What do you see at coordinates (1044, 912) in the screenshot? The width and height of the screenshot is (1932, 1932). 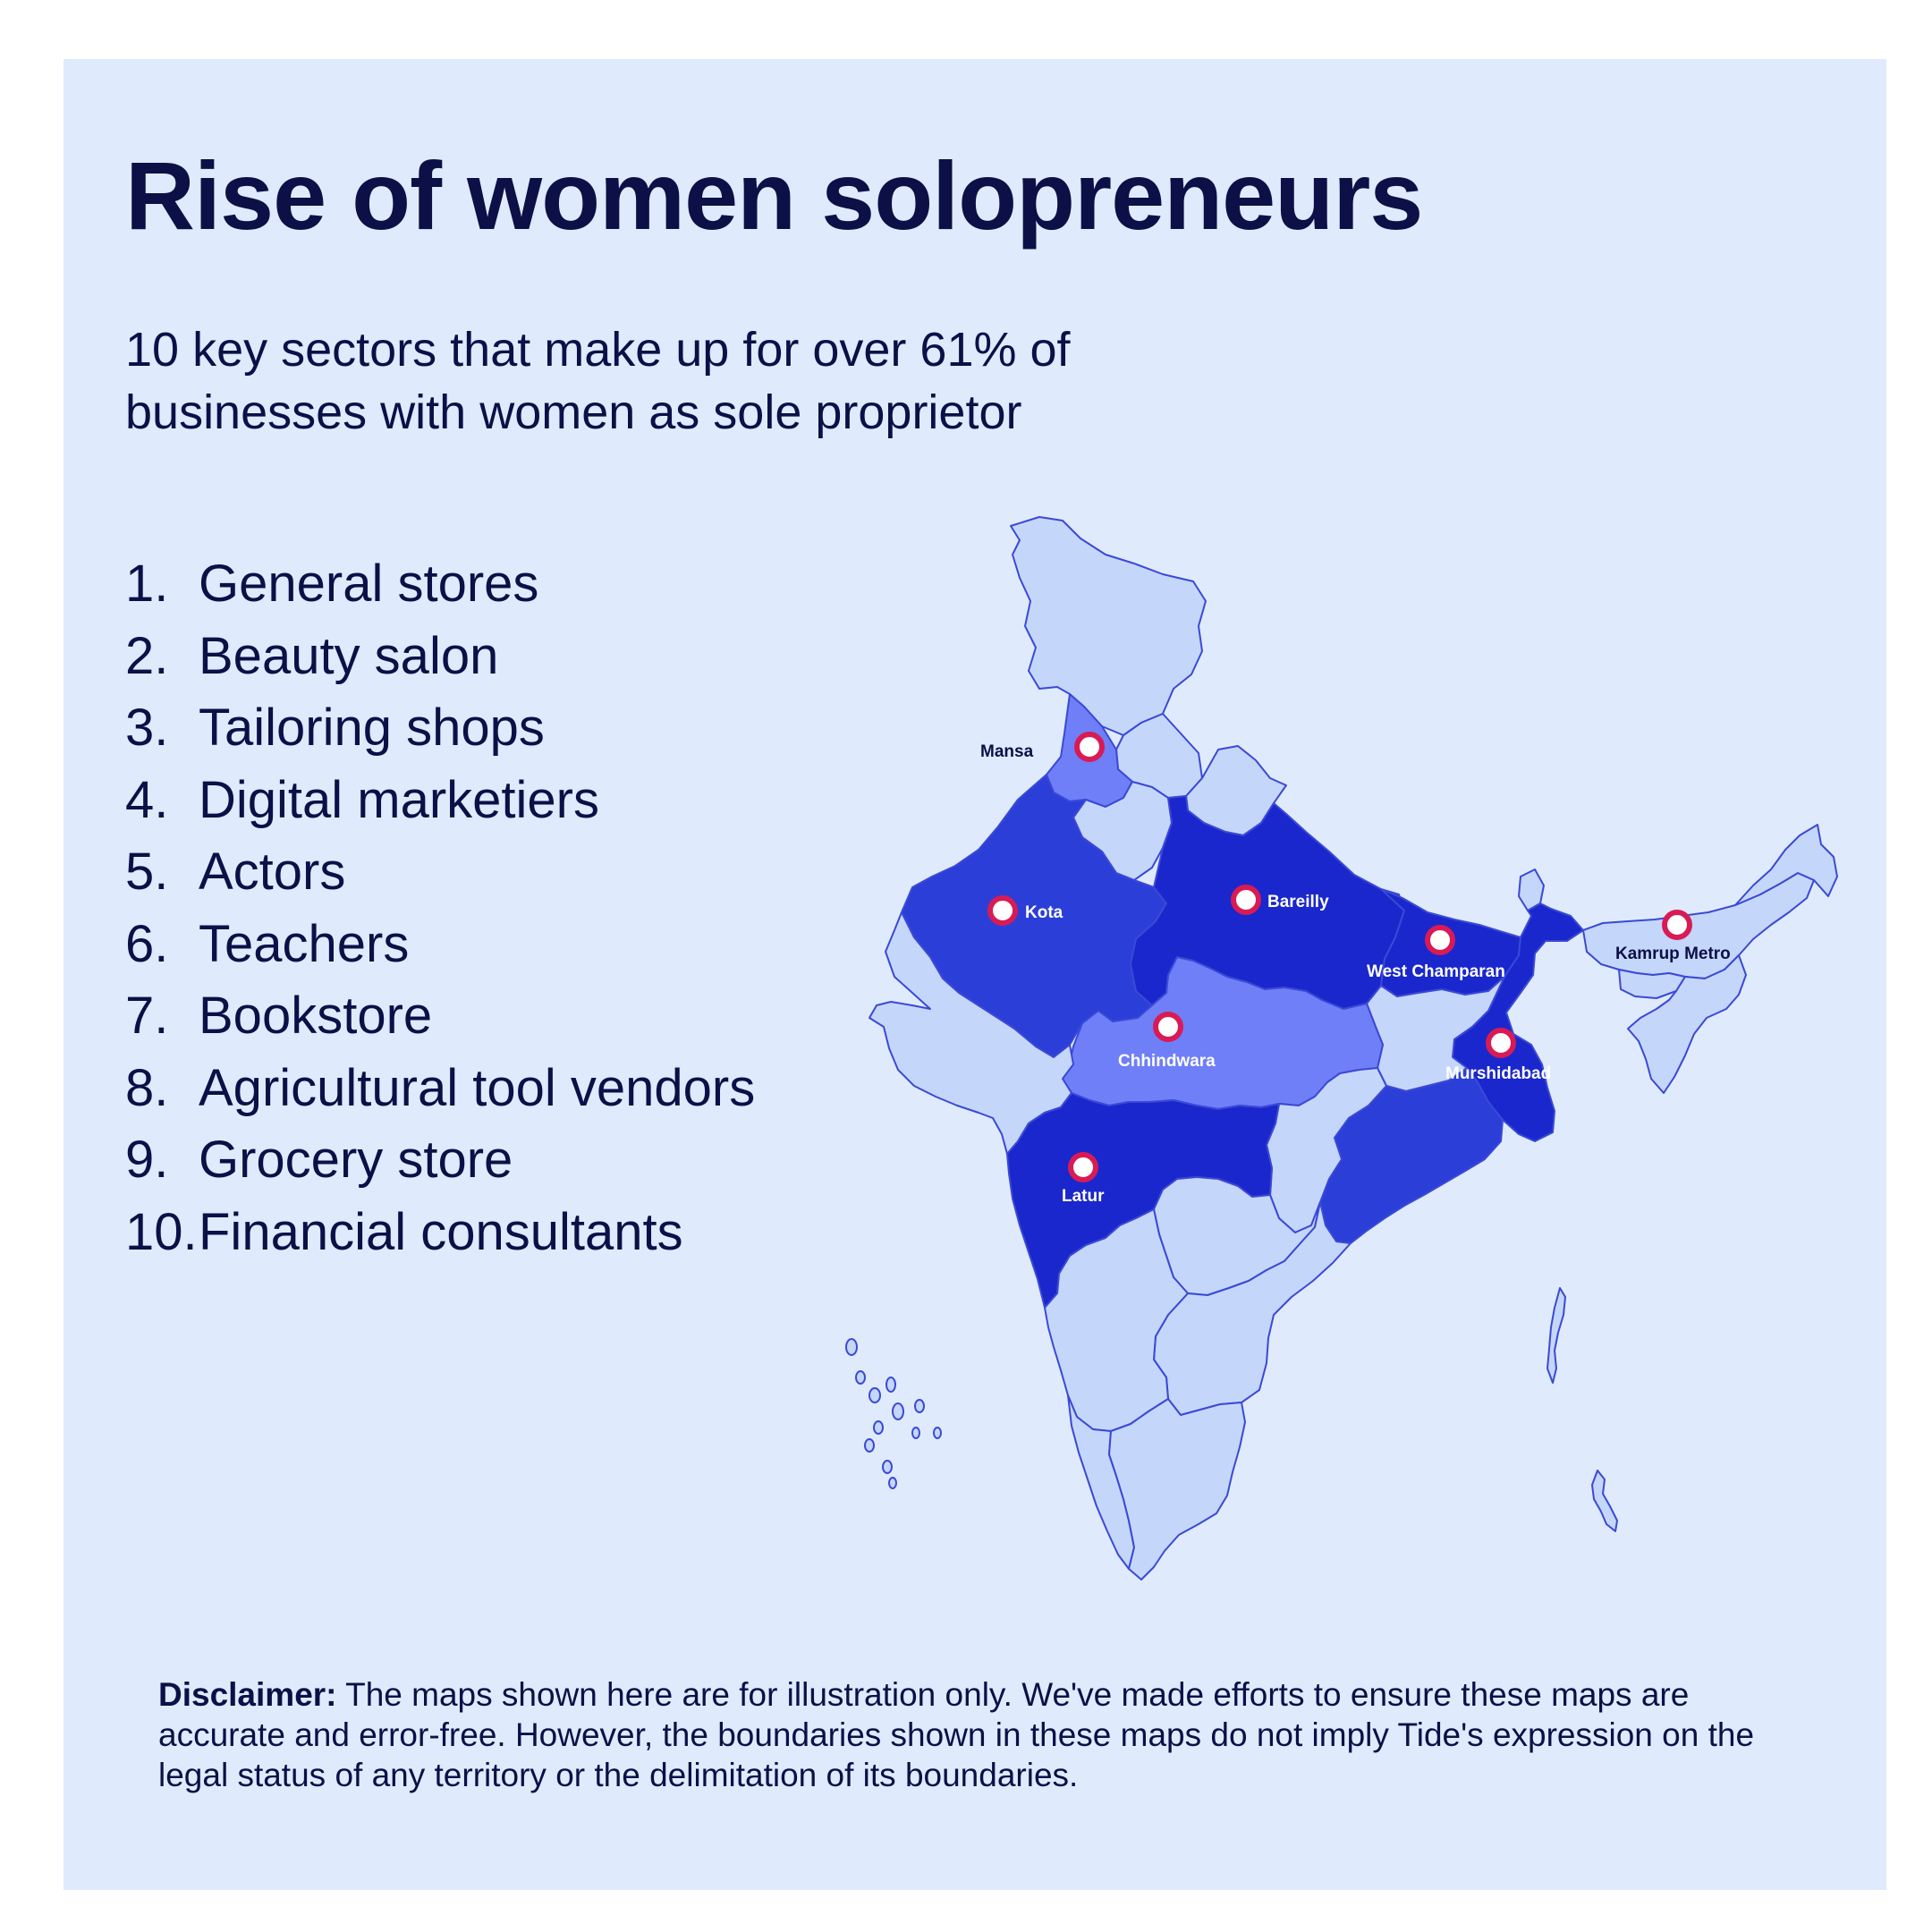 I see `kota-label: Kota` at bounding box center [1044, 912].